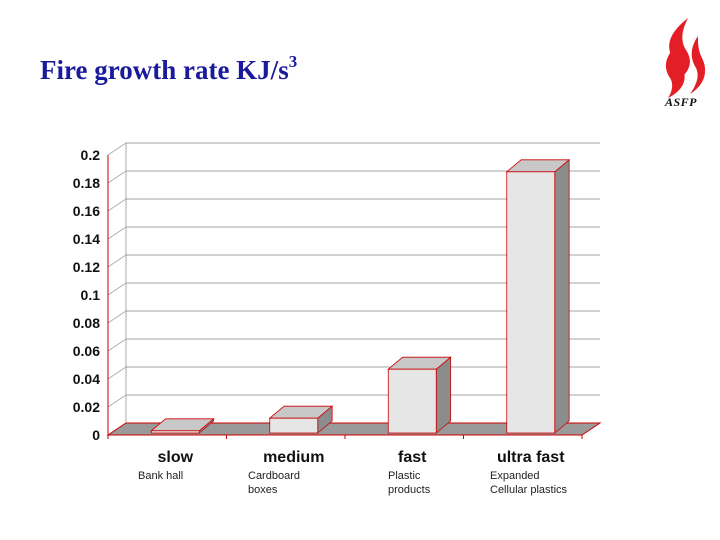 This screenshot has width=720, height=540. I want to click on x-category-label: ultra fast, so click(531, 457).